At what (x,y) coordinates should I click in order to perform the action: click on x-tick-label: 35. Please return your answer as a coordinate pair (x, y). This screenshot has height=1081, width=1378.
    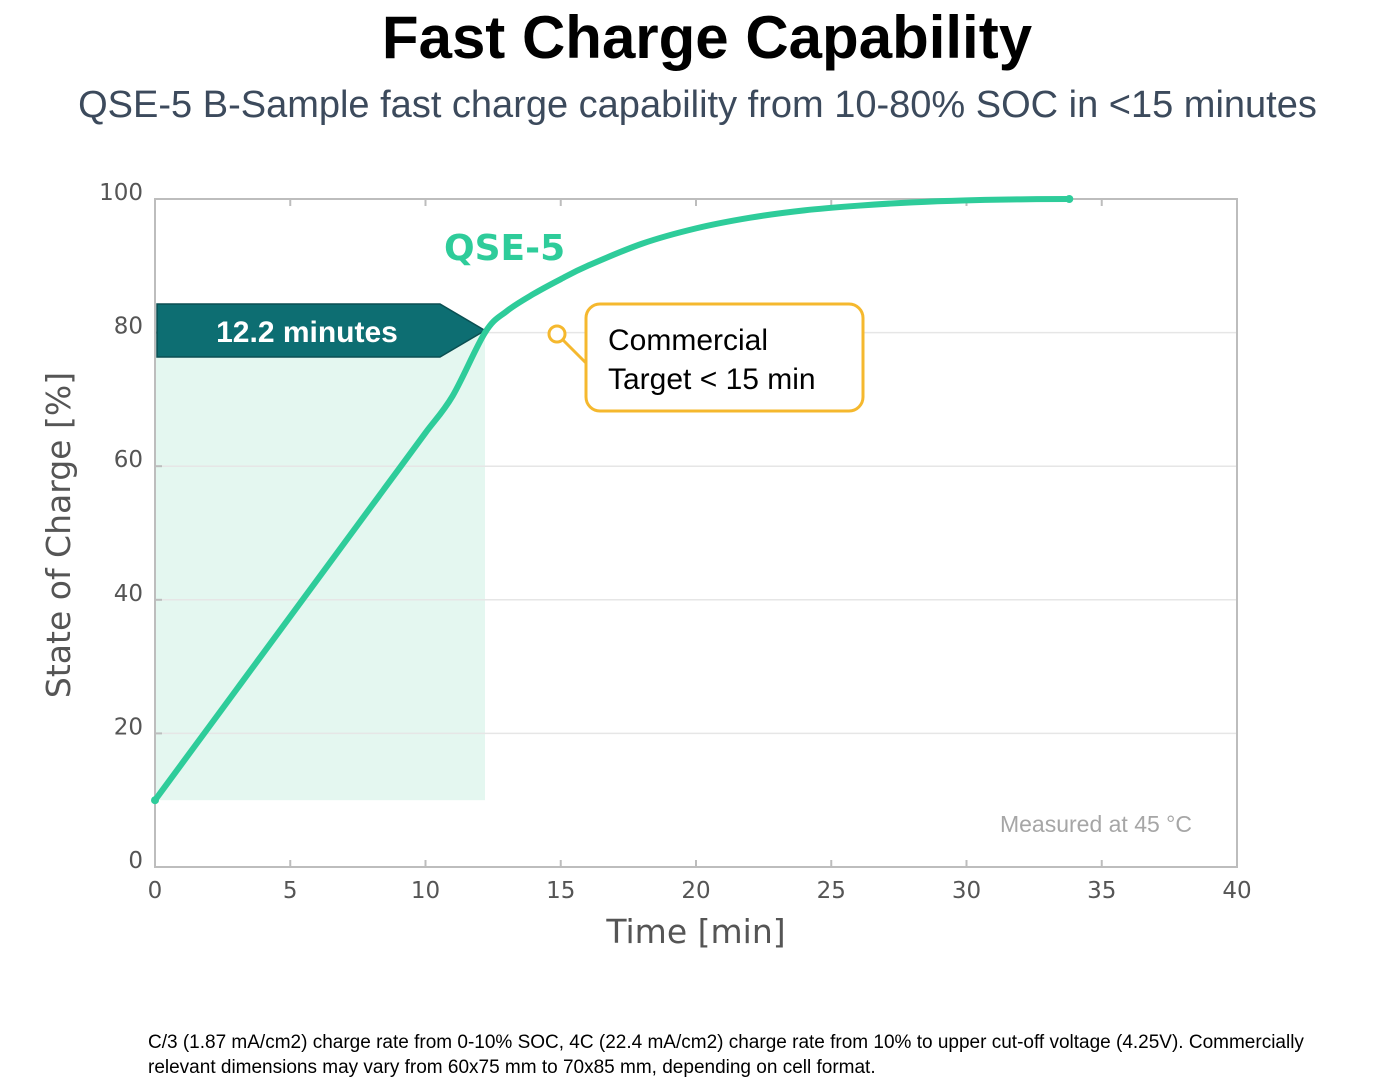
    Looking at the image, I should click on (1101, 891).